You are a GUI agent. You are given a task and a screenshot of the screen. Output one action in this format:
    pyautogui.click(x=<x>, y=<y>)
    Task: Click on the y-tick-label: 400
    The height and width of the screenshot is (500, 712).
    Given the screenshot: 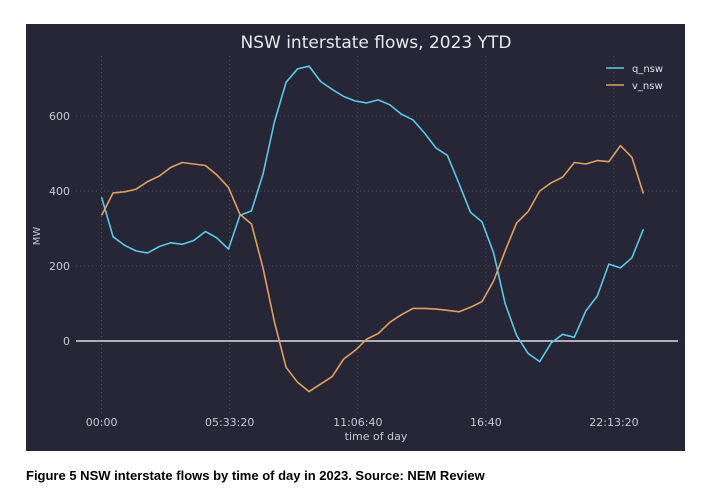 What is the action you would take?
    pyautogui.click(x=59, y=191)
    